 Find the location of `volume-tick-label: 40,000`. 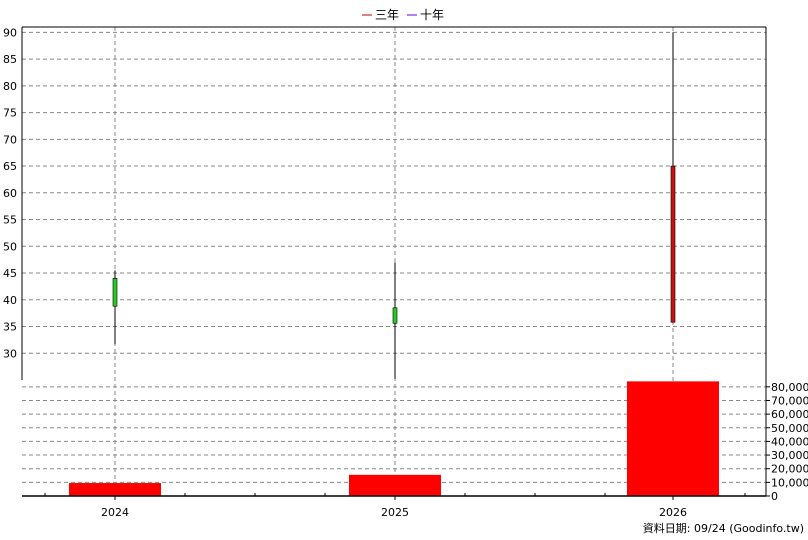

volume-tick-label: 40,000 is located at coordinates (789, 441).